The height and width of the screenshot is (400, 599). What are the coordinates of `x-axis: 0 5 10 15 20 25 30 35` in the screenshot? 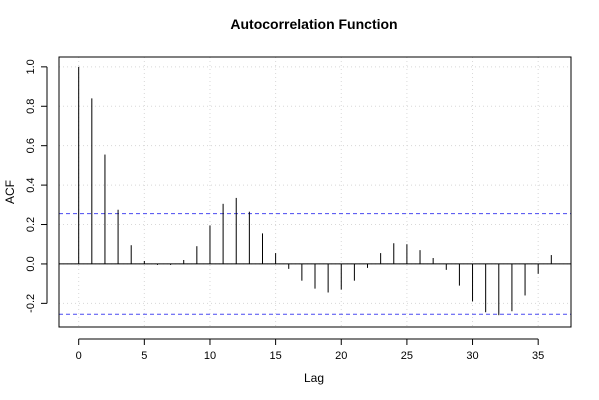 It's located at (310, 350).